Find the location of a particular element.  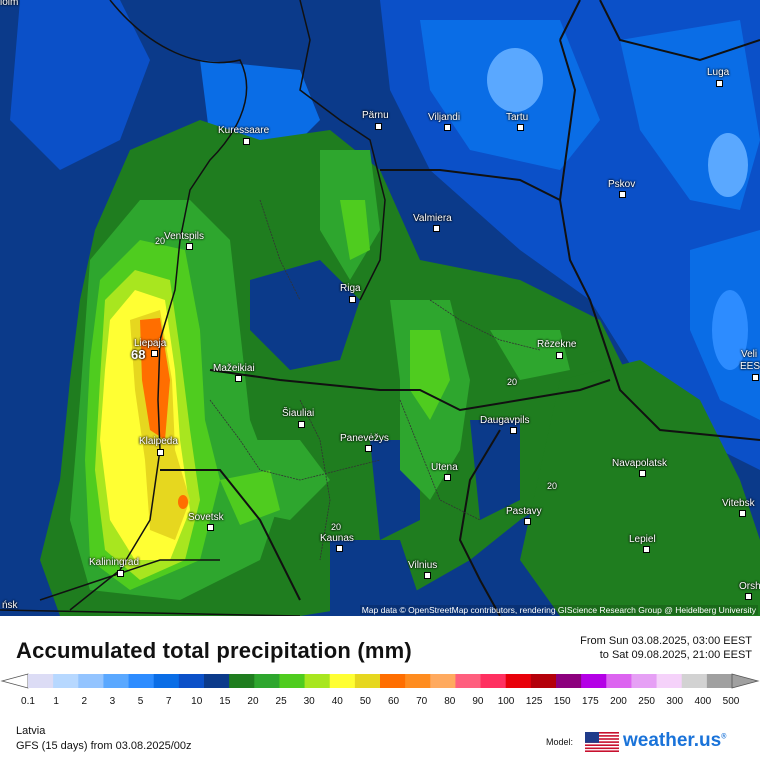

city-label-siauliai: Šiauliai is located at coordinates (298, 413).